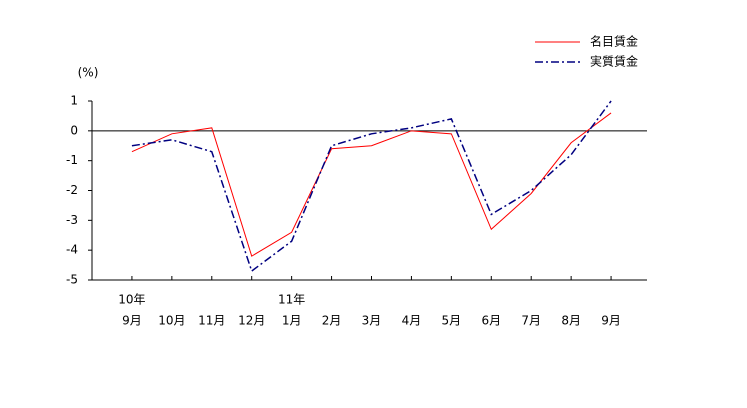 This screenshot has height=408, width=747. I want to click on x-tick-label: 7月, so click(531, 321).